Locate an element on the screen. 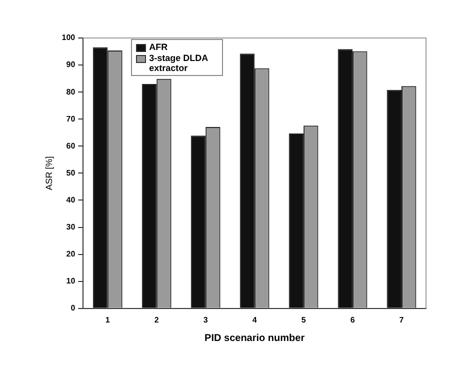 This screenshot has width=474, height=378. legend-label: 3-stage DLDA extractor is located at coordinates (179, 63).